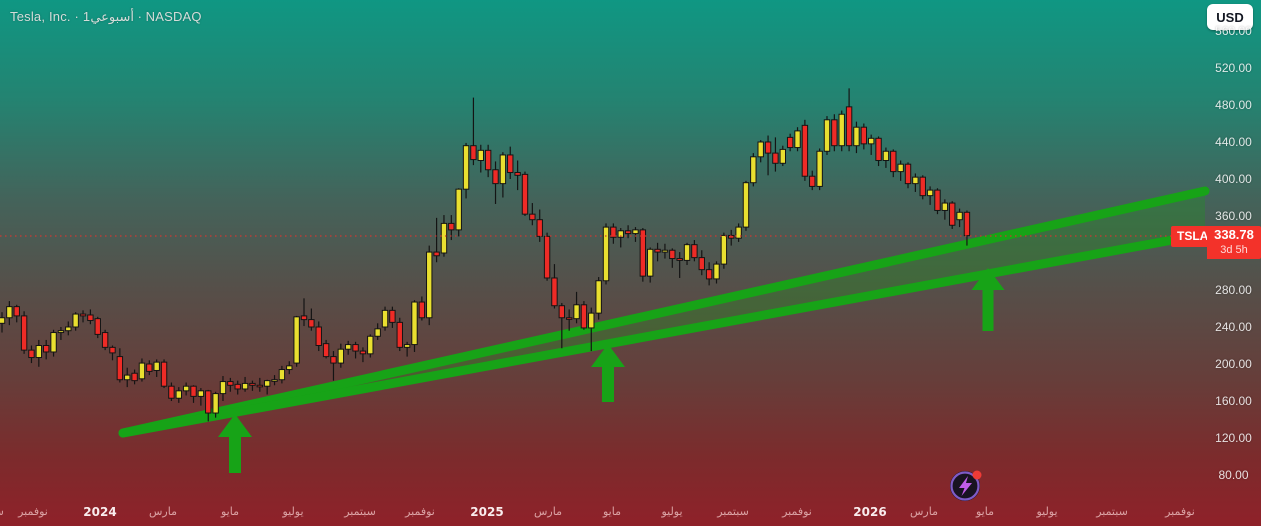 Image resolution: width=1261 pixels, height=526 pixels. What do you see at coordinates (1180, 511) in the screenshot?
I see `time-tick-month: نوفمبر` at bounding box center [1180, 511].